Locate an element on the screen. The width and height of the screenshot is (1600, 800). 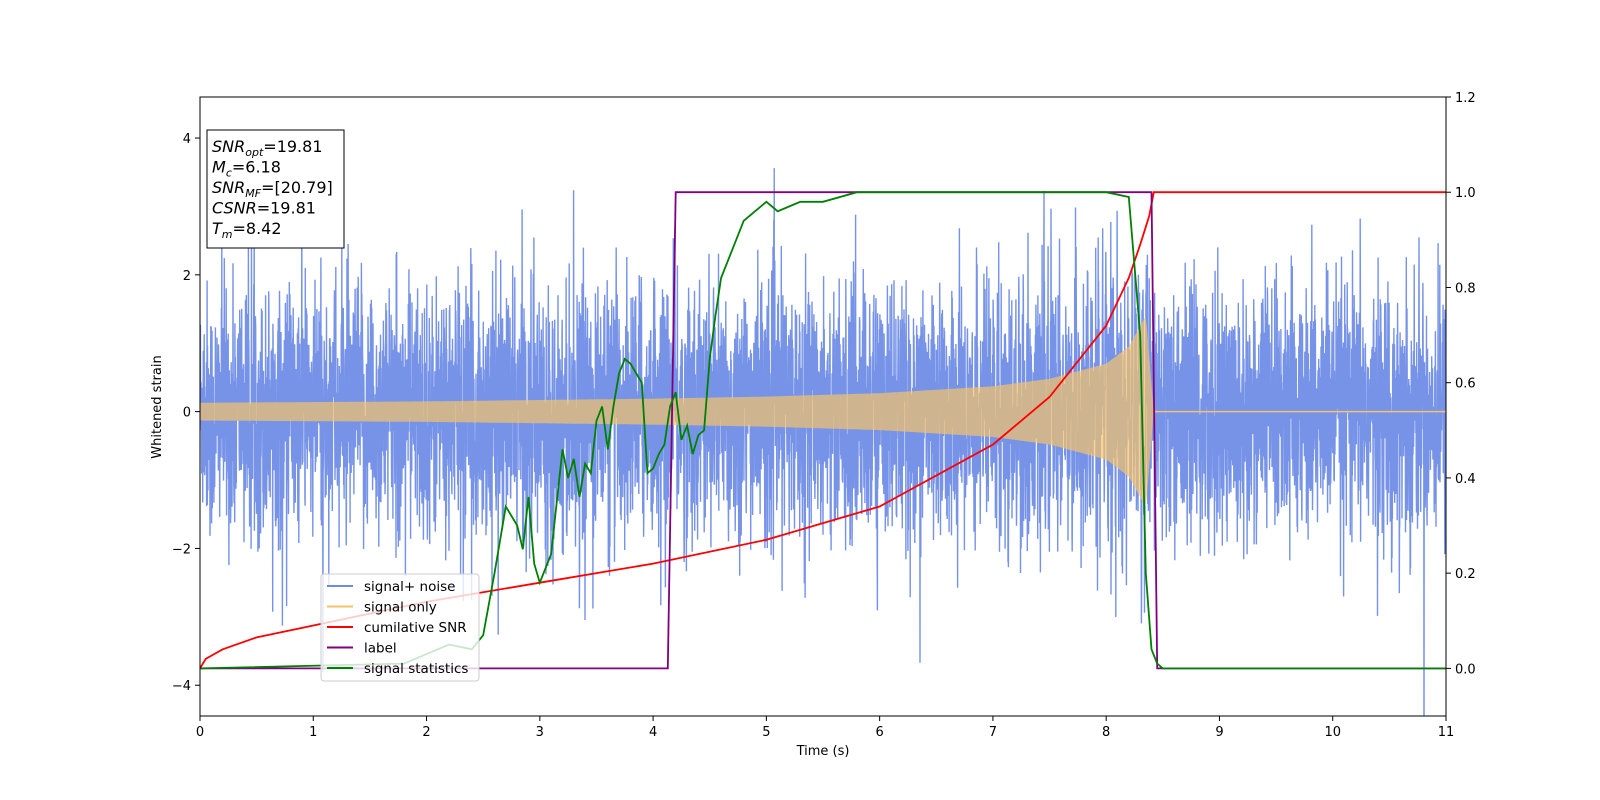
annotation-frame is located at coordinates (275, 189).